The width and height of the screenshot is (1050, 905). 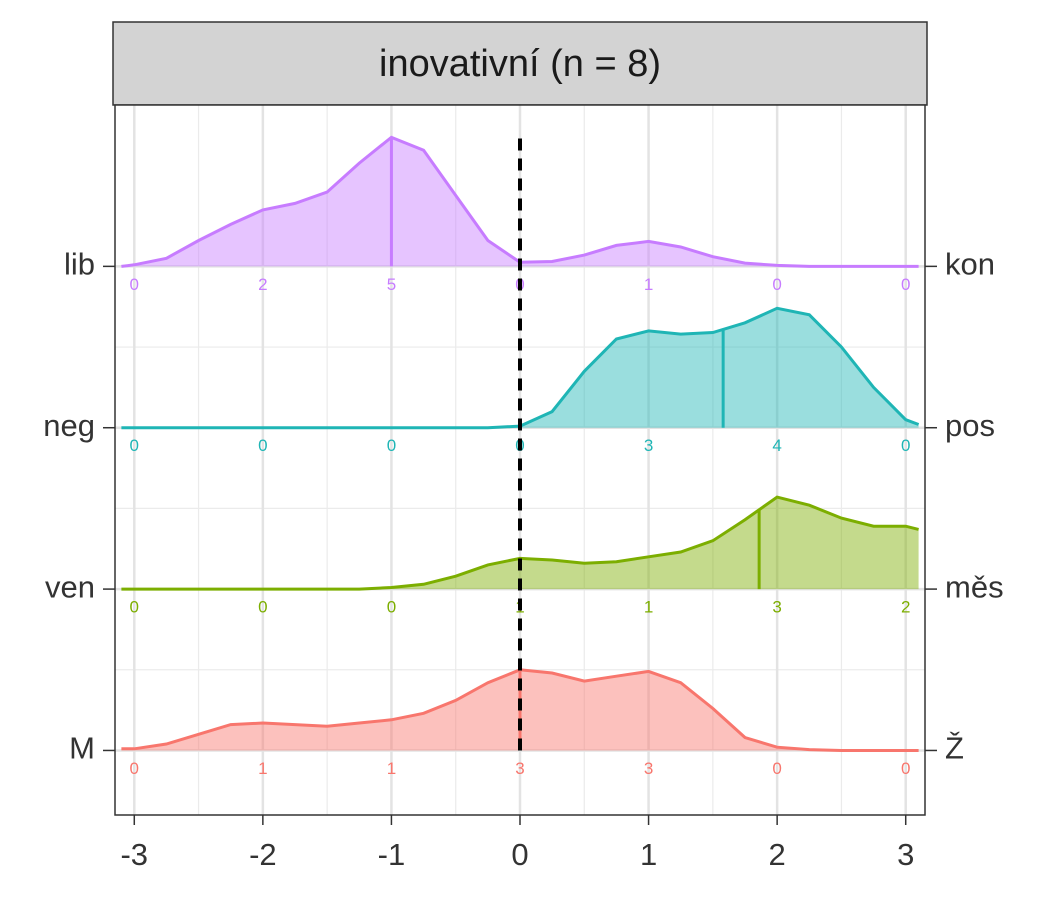 I want to click on count-label: 5, so click(x=391, y=284).